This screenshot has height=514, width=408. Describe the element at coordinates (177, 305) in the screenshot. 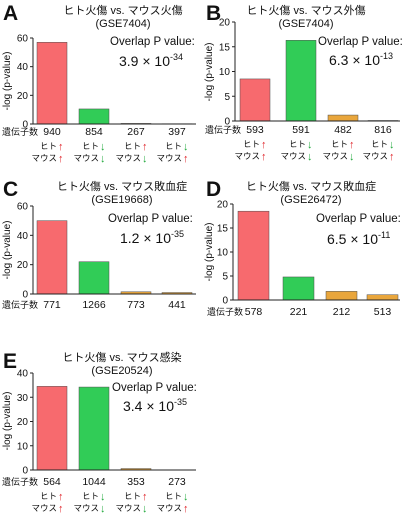

I see `x-tick-label: 441` at that location.